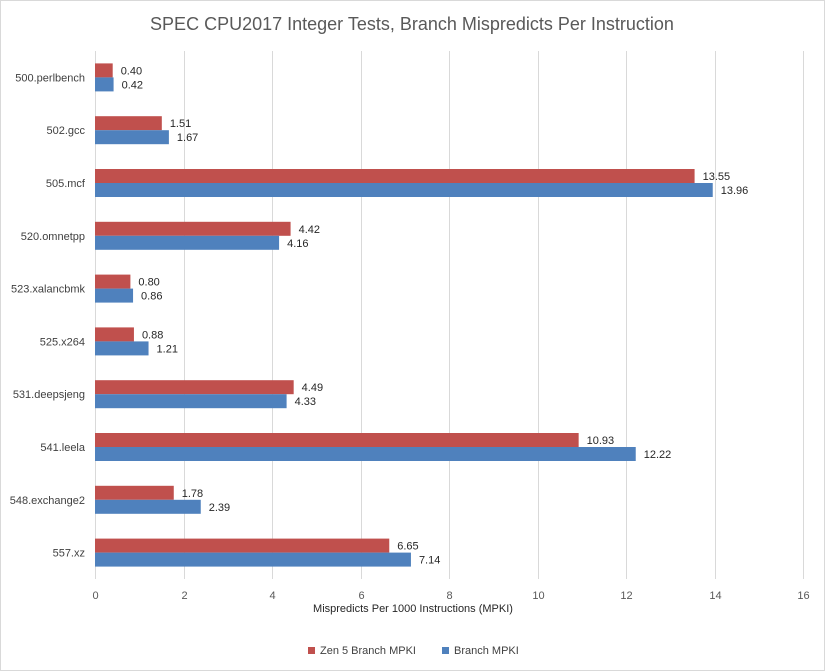 The height and width of the screenshot is (671, 825). What do you see at coordinates (803, 596) in the screenshot?
I see `x-tick-label: 16` at bounding box center [803, 596].